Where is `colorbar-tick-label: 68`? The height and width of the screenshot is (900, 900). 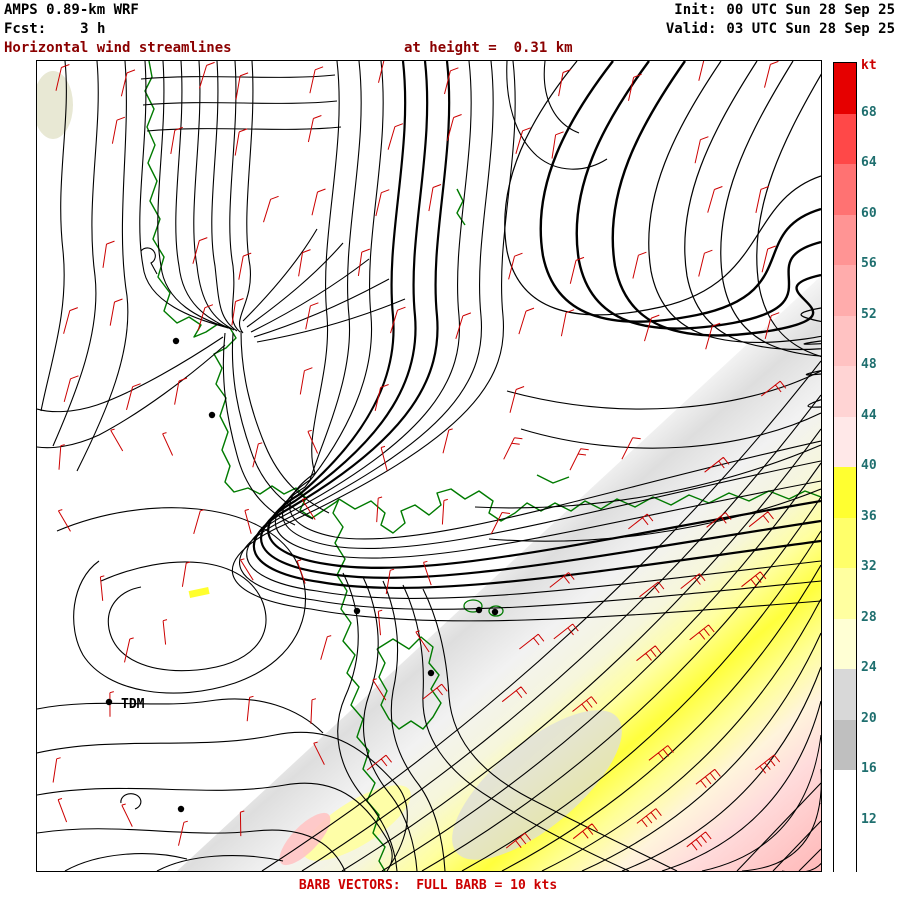 colorbar-tick-label: 68 is located at coordinates (869, 112).